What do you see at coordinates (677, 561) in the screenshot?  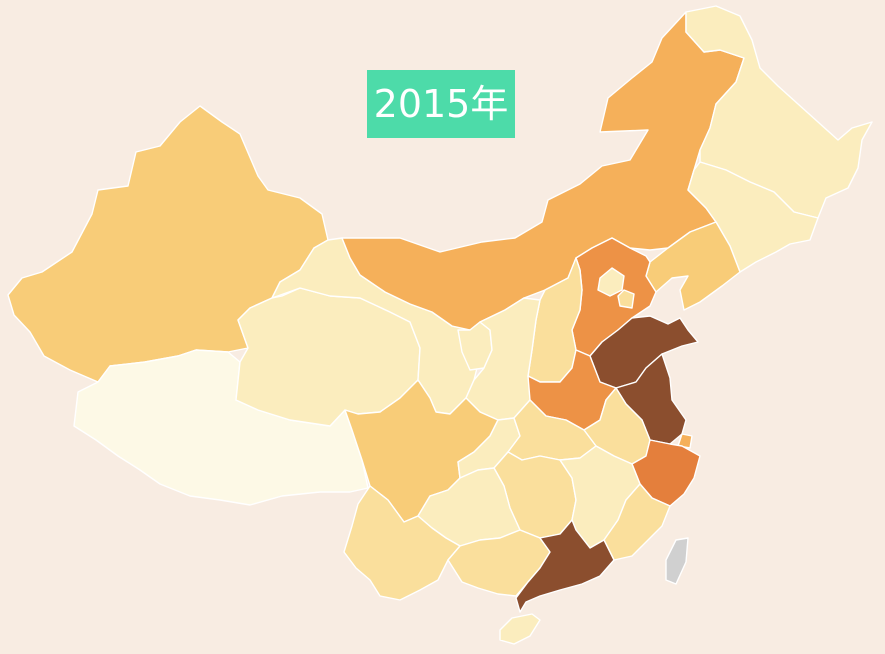 I see `province-taiwan` at bounding box center [677, 561].